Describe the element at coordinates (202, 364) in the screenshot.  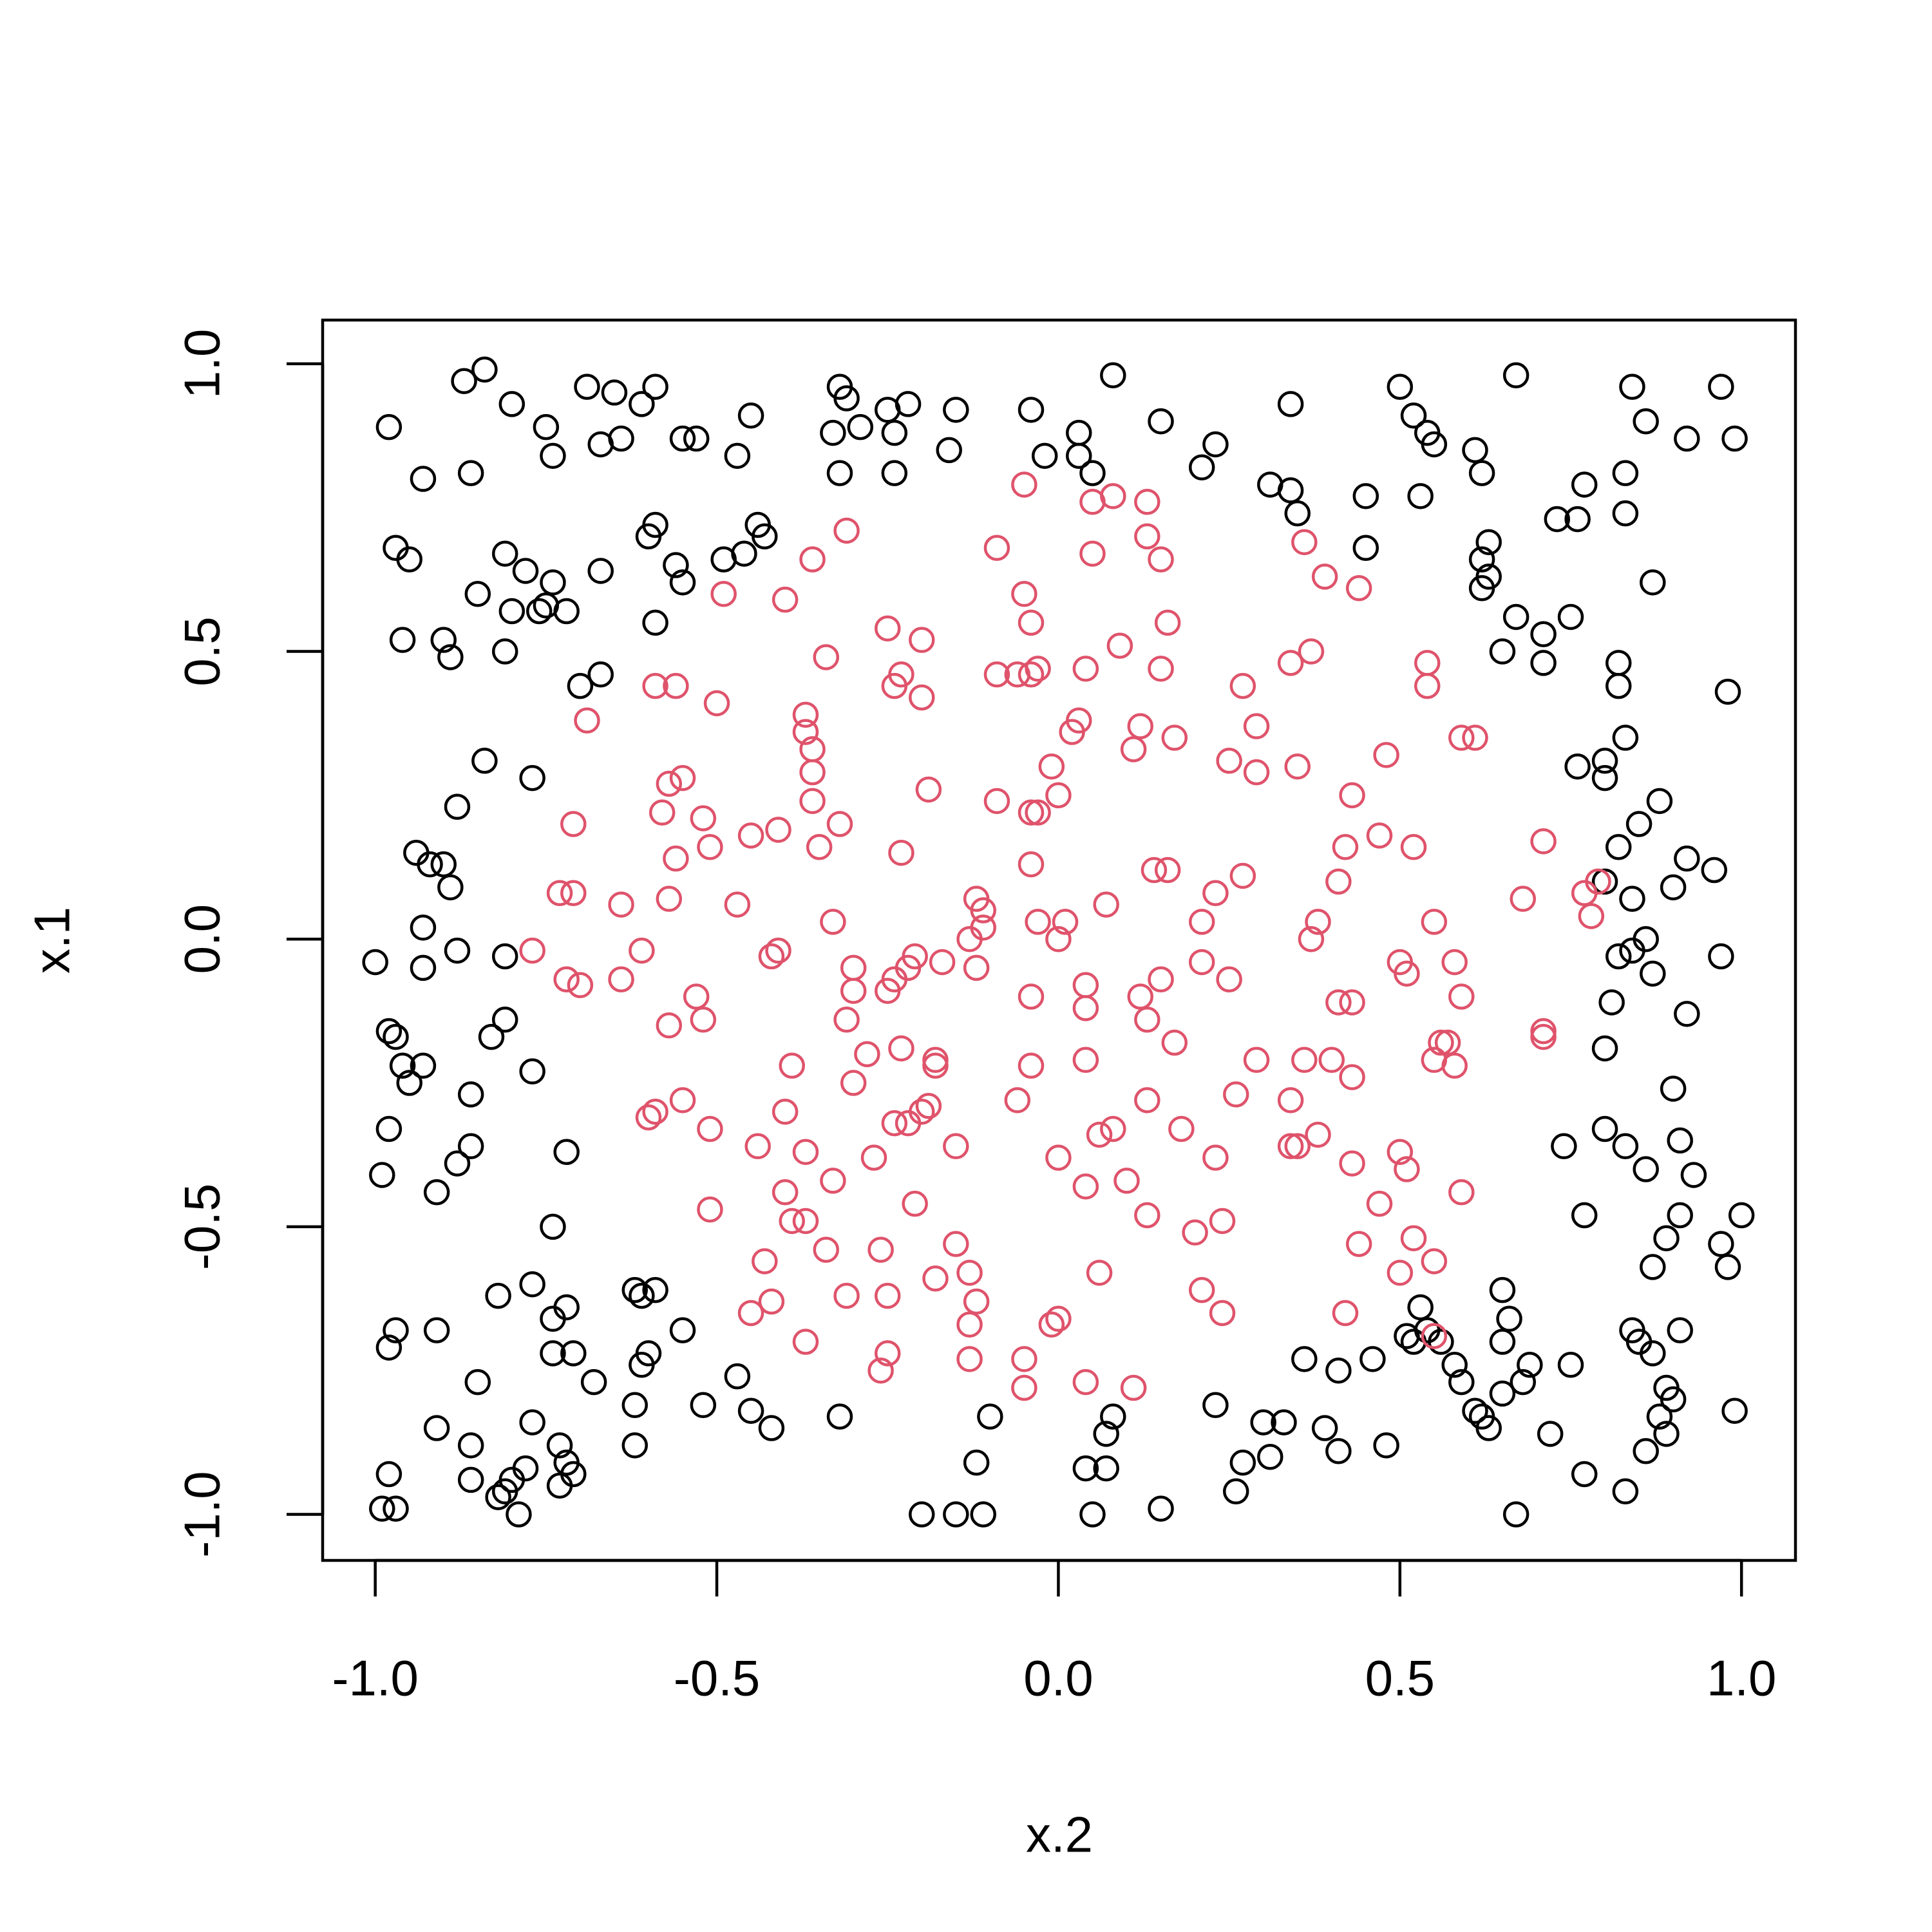
I see `y-tick-label: 1.0` at that location.